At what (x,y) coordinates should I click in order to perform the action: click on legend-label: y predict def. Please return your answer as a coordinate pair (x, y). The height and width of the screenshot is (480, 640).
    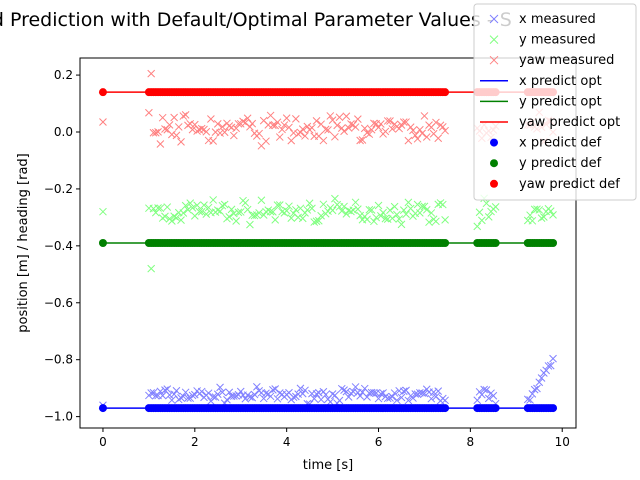
    Looking at the image, I should click on (560, 163).